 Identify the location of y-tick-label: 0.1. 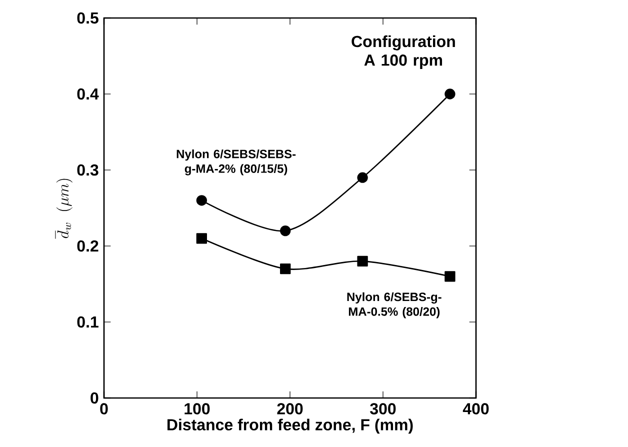
(87, 322).